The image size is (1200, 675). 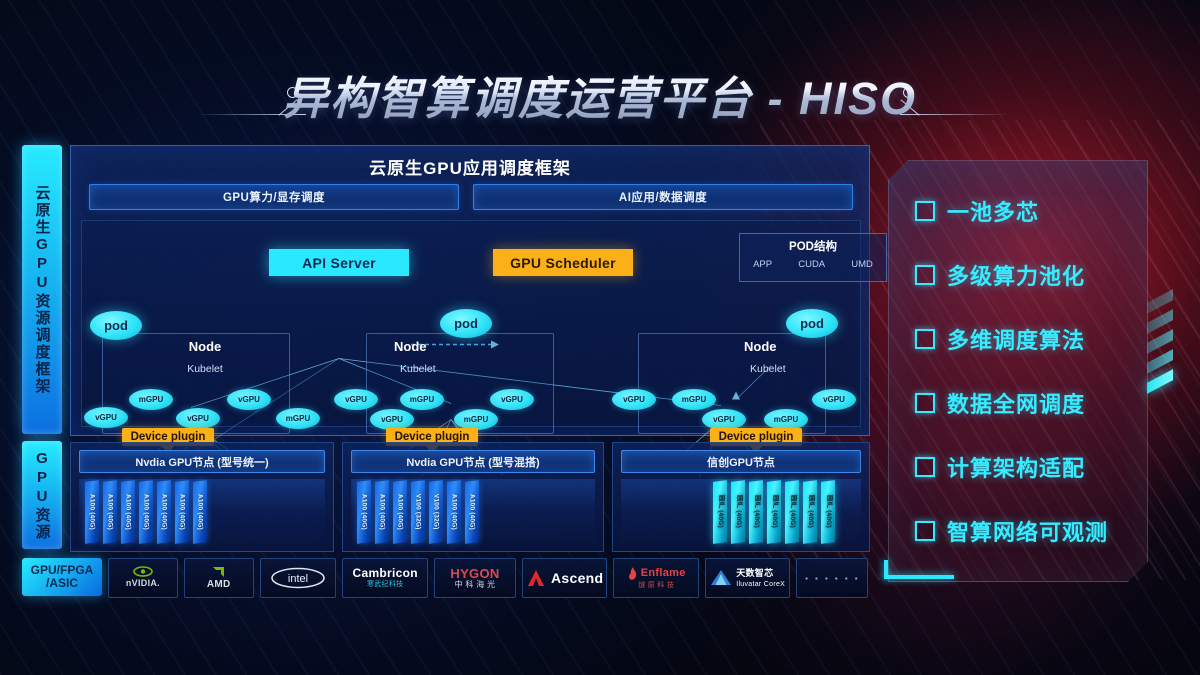 I want to click on gpu-scheduler-label: GPU Scheduler, so click(x=563, y=262).